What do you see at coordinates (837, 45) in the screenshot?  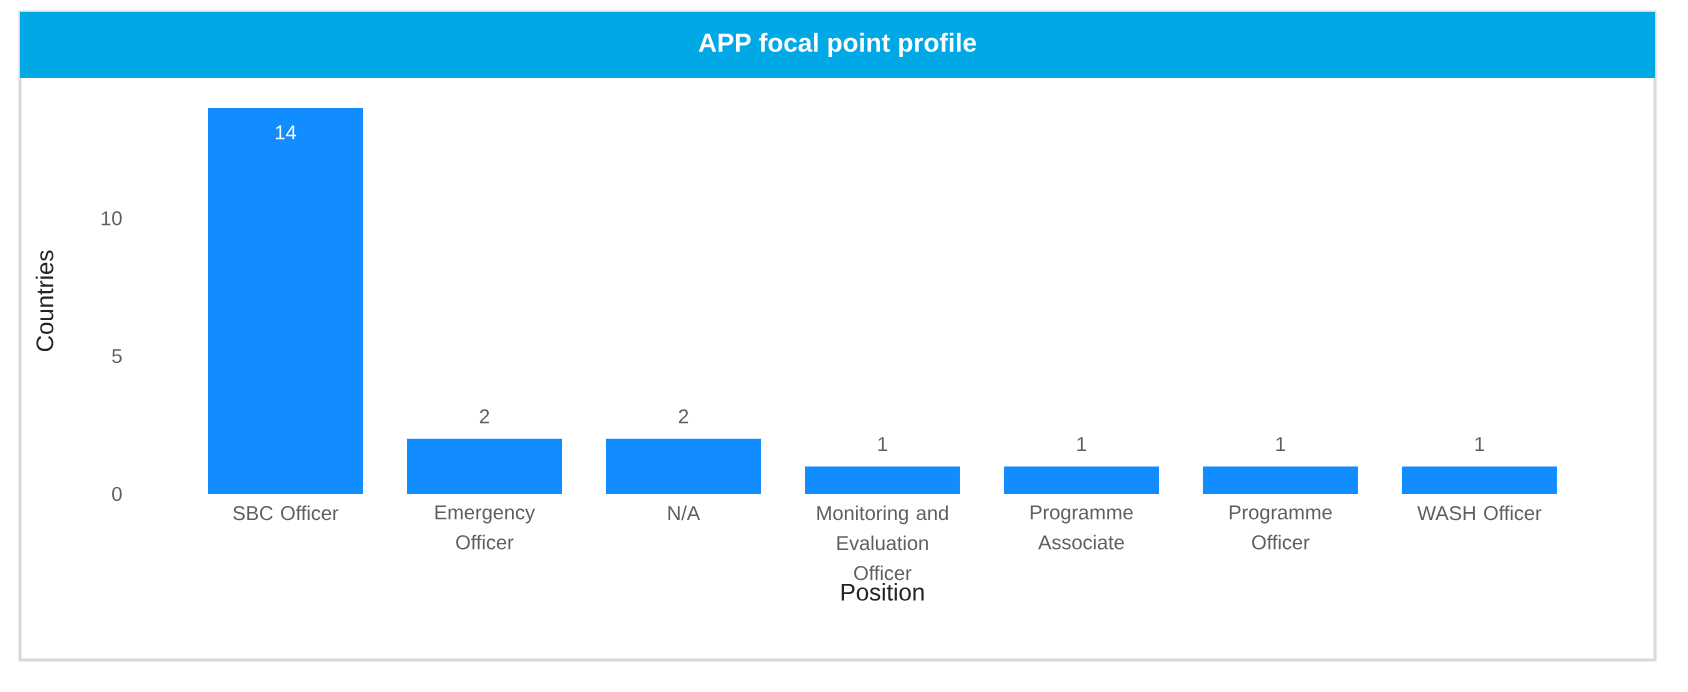 I see `chart-title: APP focal point profile` at bounding box center [837, 45].